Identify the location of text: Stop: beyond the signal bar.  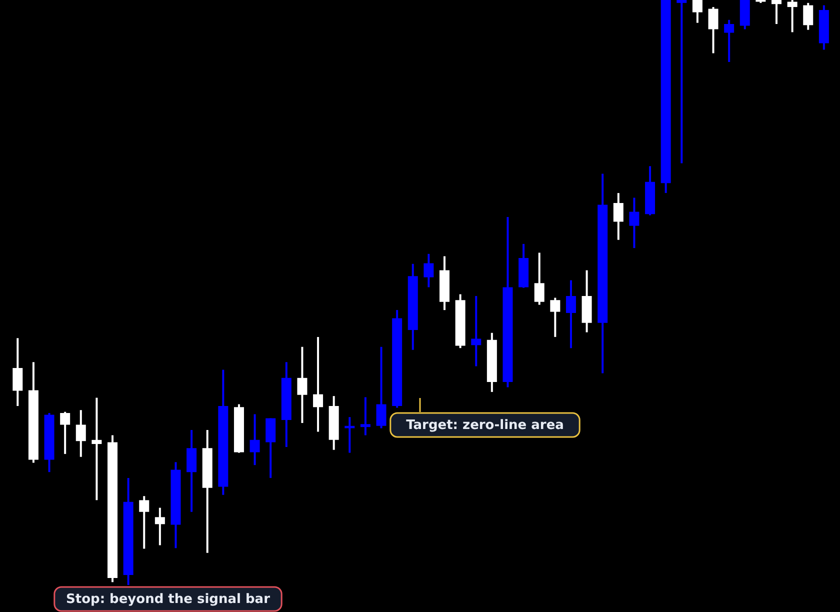
(168, 599).